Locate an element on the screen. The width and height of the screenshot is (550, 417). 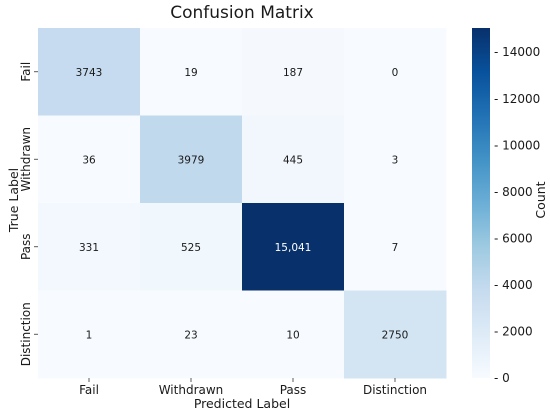
colorbar-tick-label: - 4000 is located at coordinates (513, 285).